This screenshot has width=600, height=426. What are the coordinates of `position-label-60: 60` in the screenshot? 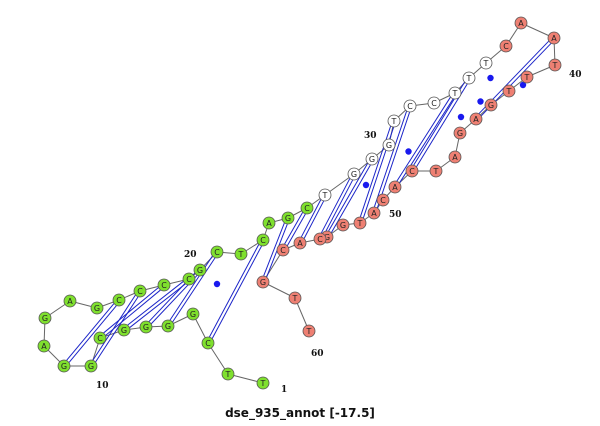 It's located at (317, 354).